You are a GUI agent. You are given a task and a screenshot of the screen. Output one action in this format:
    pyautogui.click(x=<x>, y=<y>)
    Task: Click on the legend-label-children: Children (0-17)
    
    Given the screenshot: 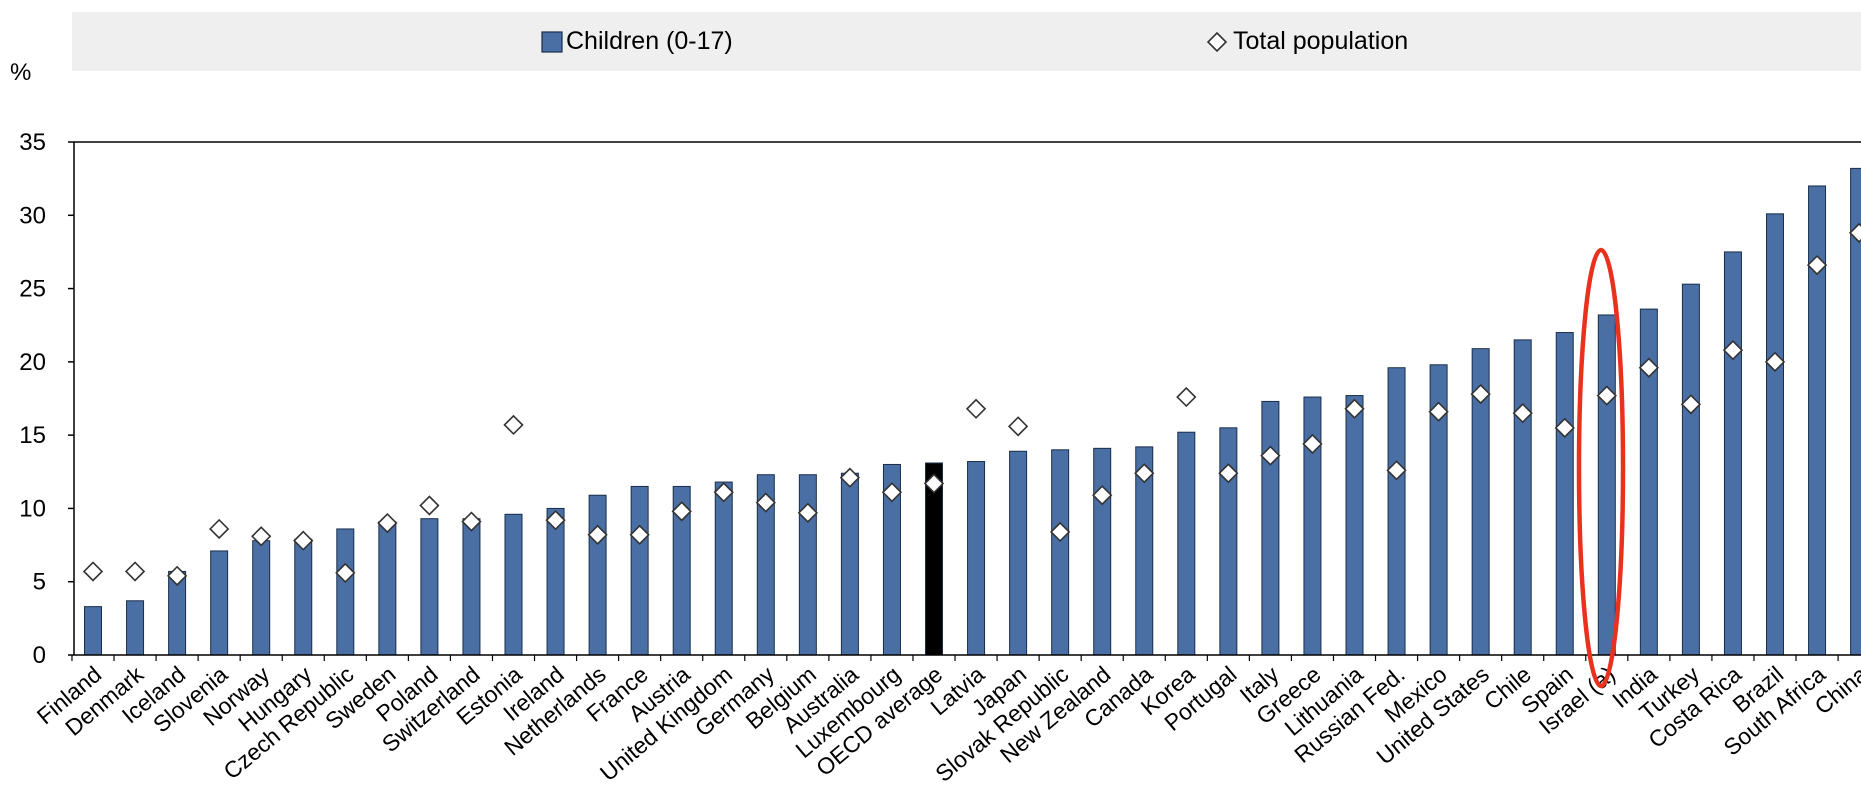 What is the action you would take?
    pyautogui.click(x=649, y=41)
    